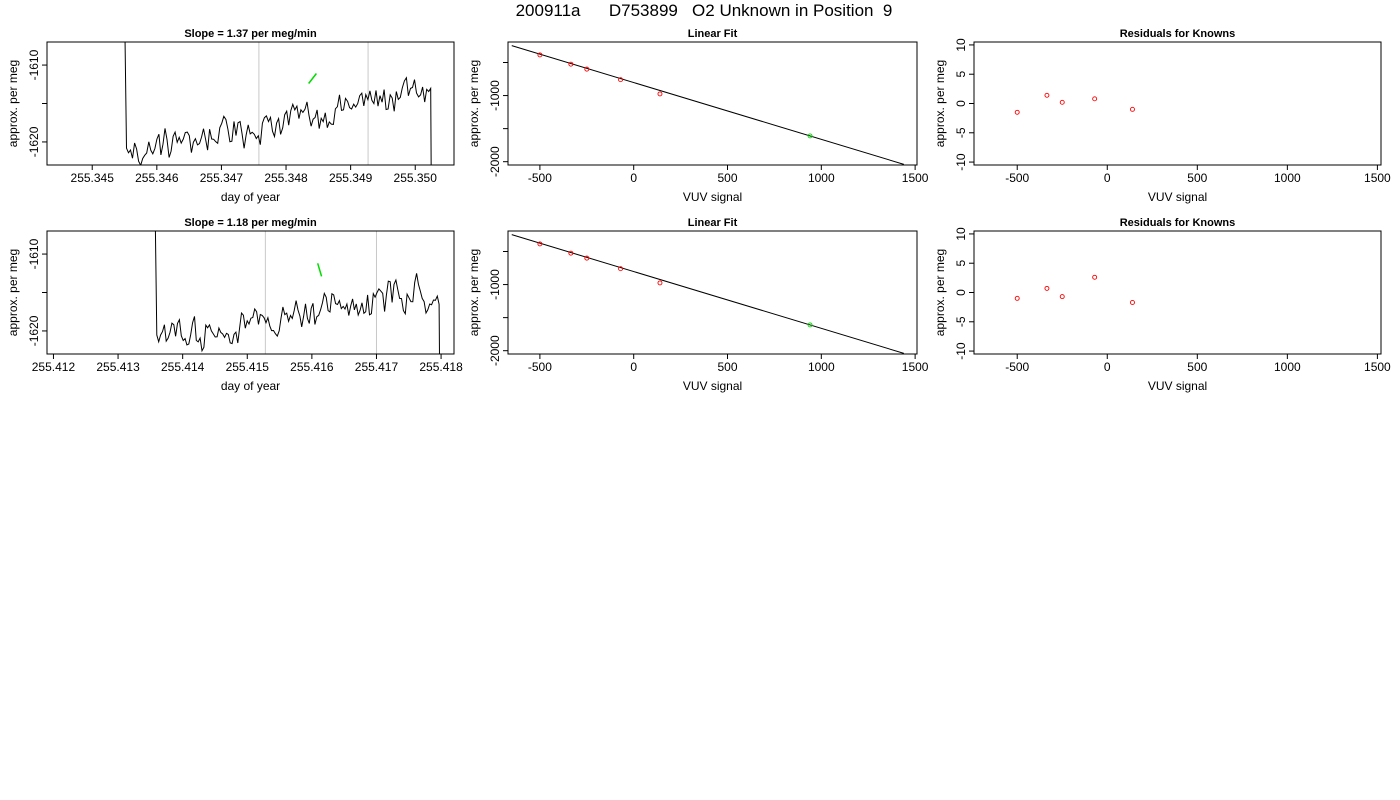 This screenshot has height=800, width=1400. What do you see at coordinates (118, 367) in the screenshot?
I see `x-tick-label: 255.413` at bounding box center [118, 367].